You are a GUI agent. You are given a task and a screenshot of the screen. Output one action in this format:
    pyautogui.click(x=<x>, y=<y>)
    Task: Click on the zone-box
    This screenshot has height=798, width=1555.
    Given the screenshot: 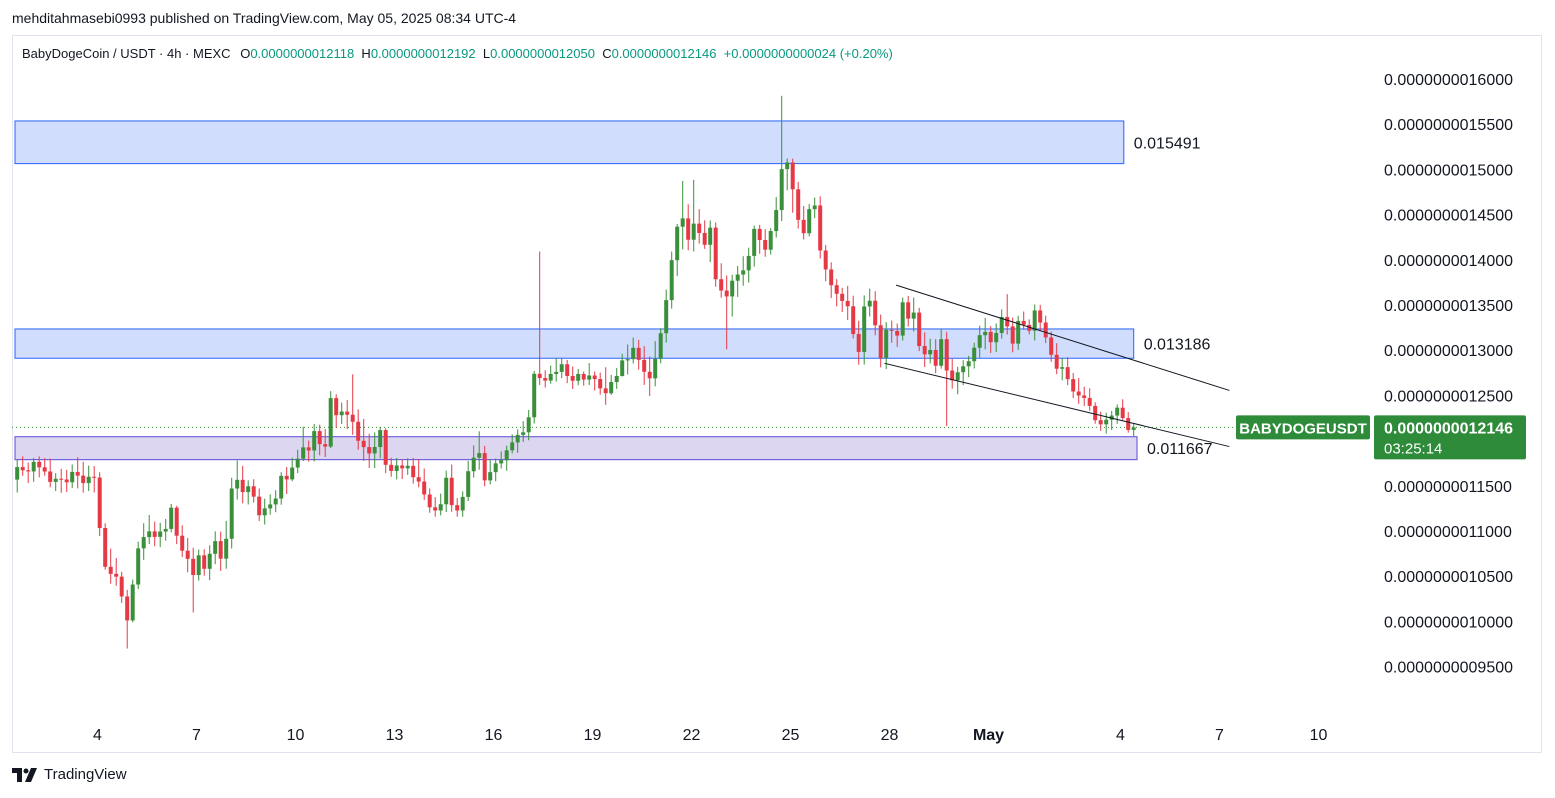 What is the action you would take?
    pyautogui.click(x=574, y=343)
    